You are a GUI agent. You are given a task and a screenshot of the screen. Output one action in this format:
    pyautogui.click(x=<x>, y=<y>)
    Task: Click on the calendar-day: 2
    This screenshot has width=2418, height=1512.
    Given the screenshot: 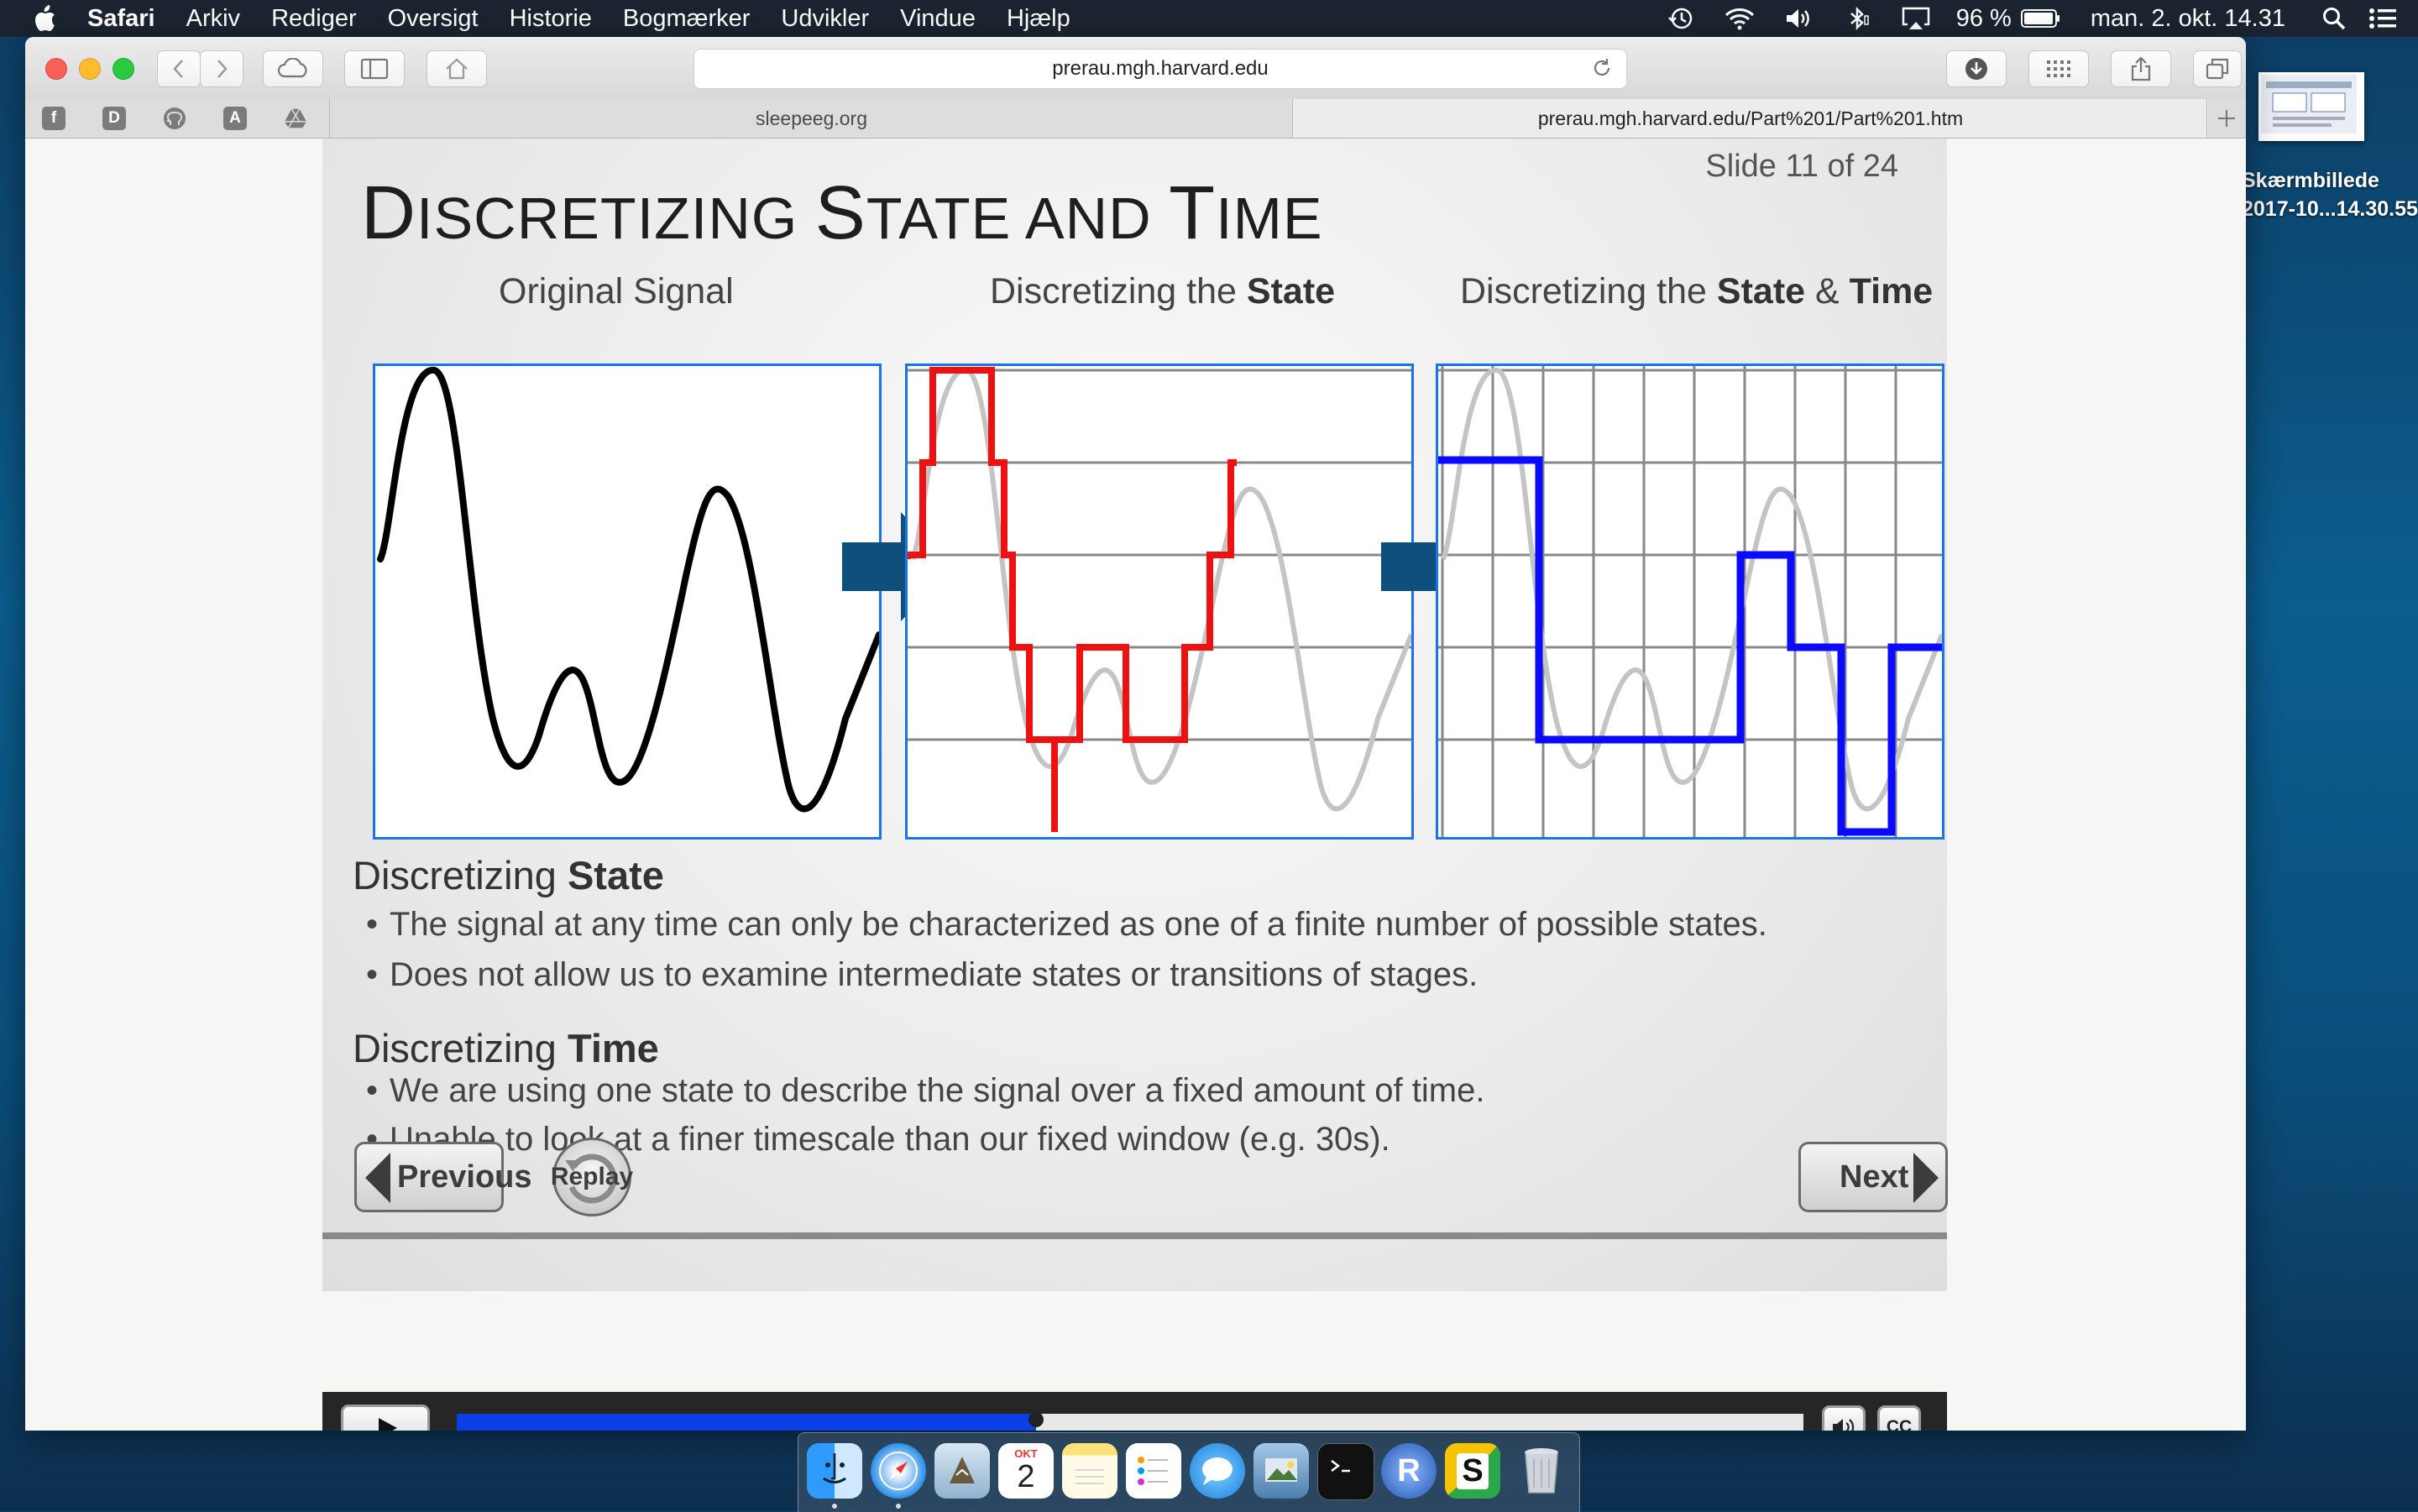 What is the action you would take?
    pyautogui.click(x=1026, y=1476)
    